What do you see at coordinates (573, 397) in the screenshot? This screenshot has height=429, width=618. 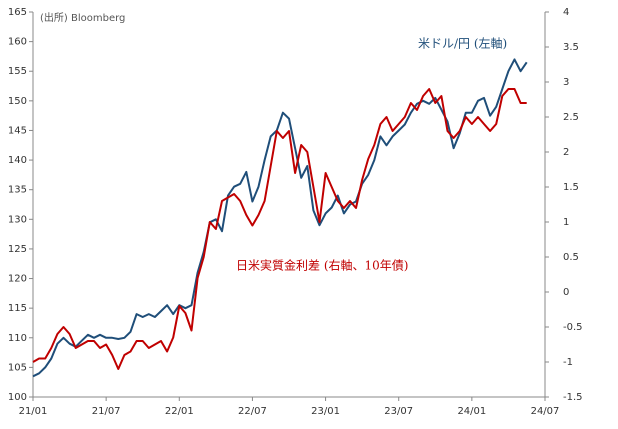 I see `y2-tick-label: -1.5` at bounding box center [573, 397].